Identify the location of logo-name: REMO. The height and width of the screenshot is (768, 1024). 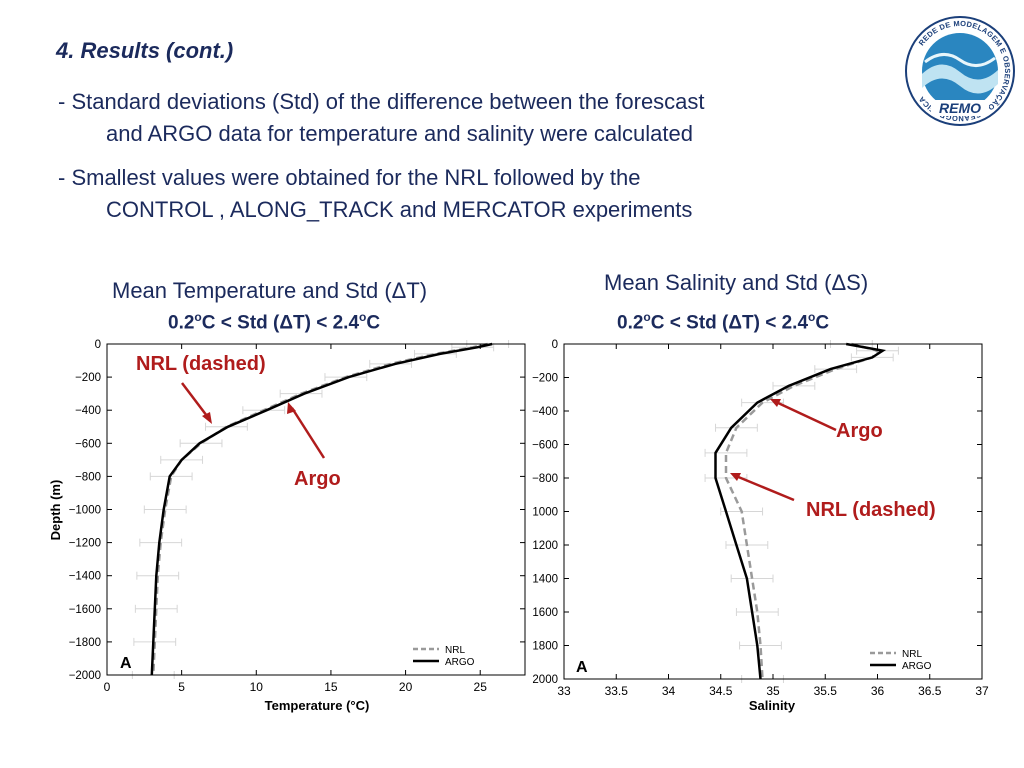
(960, 108).